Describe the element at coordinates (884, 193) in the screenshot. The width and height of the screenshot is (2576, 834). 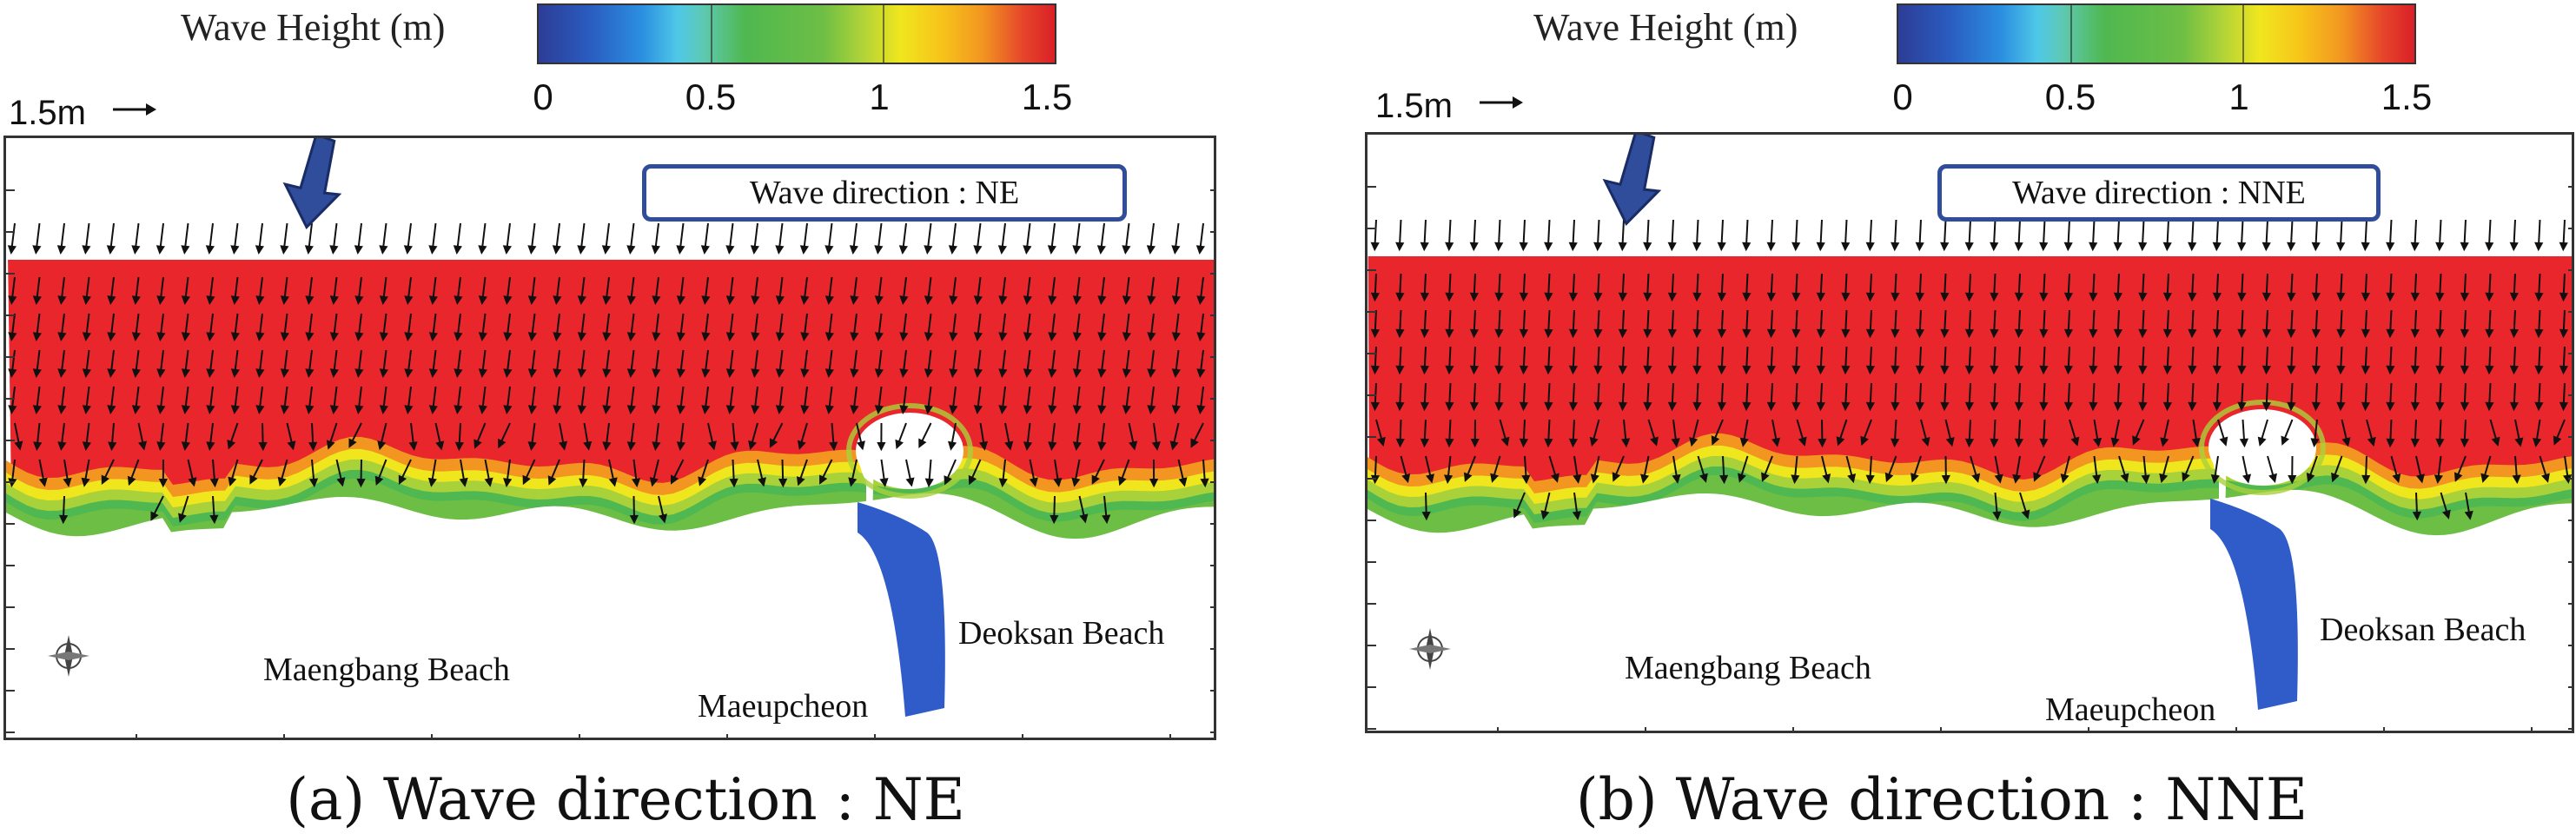
I see `direction-label: Wave direction : NE` at that location.